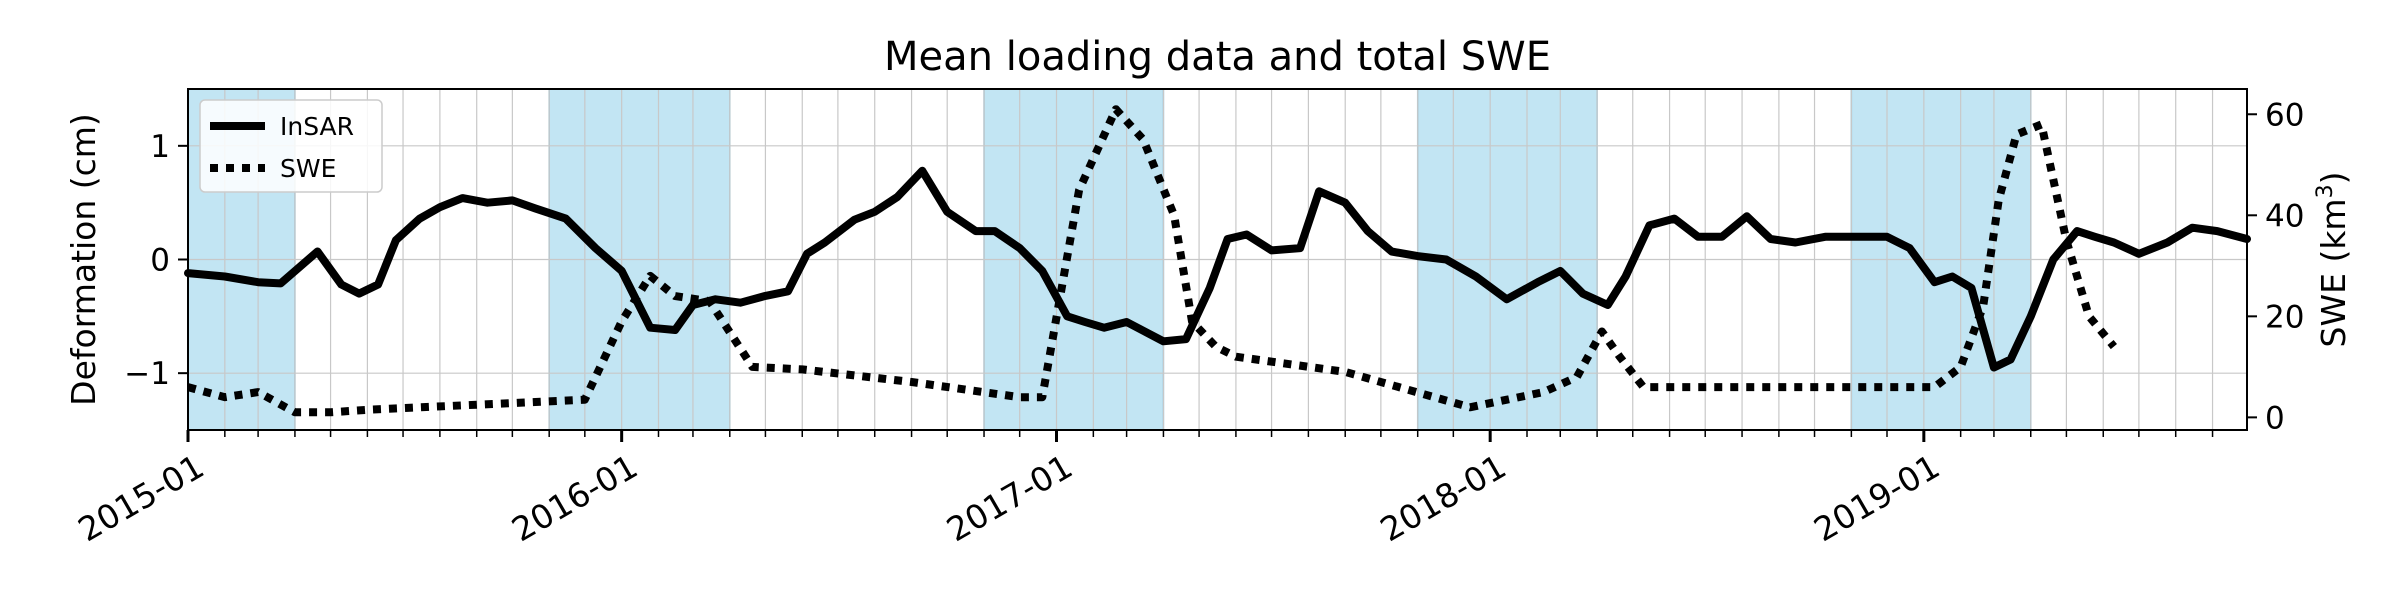 This screenshot has width=2400, height=604. Describe the element at coordinates (2284, 317) in the screenshot. I see `y-right-tick-label: 20` at that location.